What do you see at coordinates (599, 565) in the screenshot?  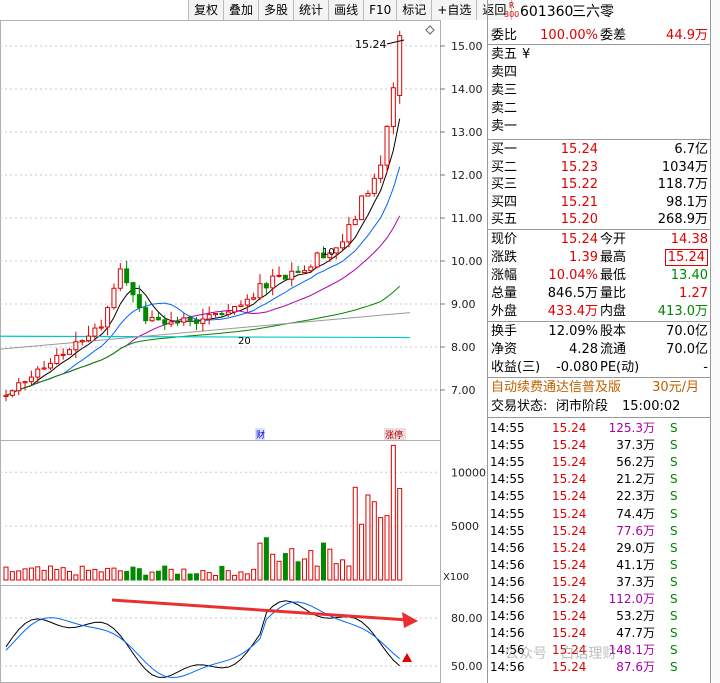 I see `tick-row: 14:56 15.24 41.1万 S` at bounding box center [599, 565].